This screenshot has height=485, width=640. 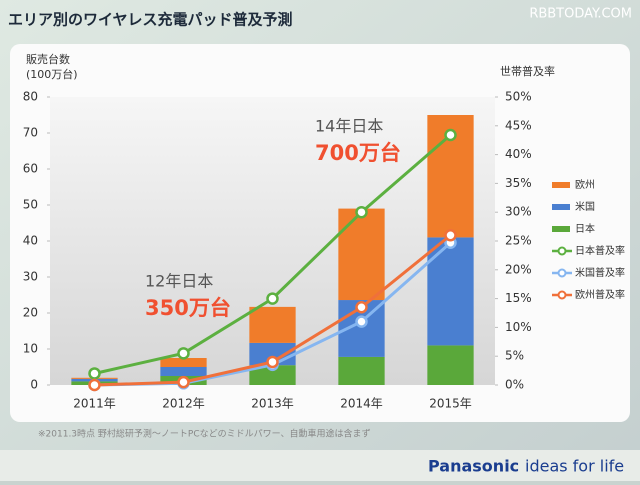 I want to click on y2-tick-label: 10%, so click(x=518, y=327).